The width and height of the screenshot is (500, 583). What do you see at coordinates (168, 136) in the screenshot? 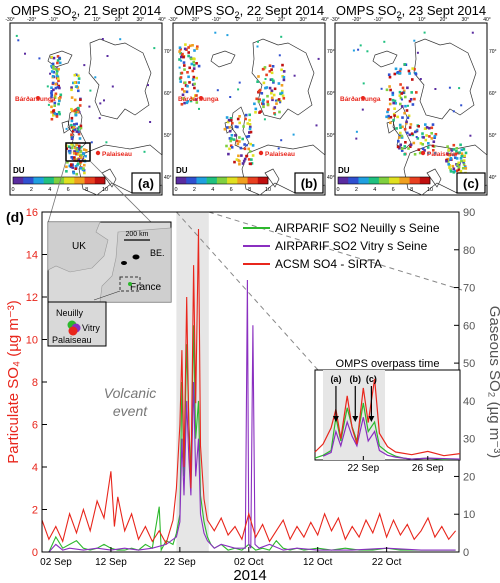
I see `lat-tick: 50°` at bounding box center [168, 136].